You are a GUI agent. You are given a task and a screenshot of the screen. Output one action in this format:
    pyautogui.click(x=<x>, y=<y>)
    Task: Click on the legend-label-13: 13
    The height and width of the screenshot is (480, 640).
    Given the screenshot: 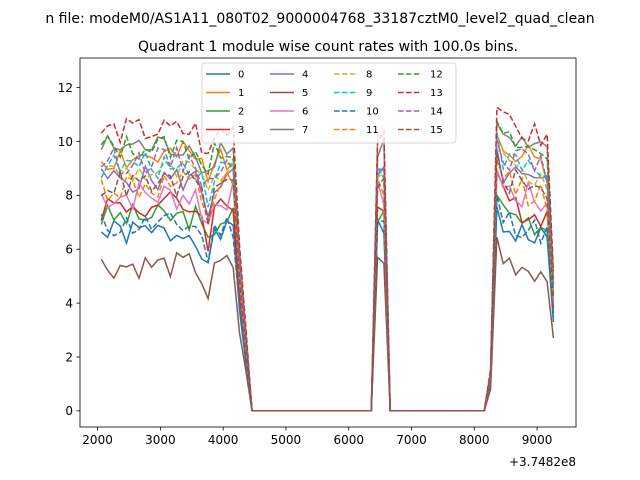 What is the action you would take?
    pyautogui.click(x=436, y=93)
    